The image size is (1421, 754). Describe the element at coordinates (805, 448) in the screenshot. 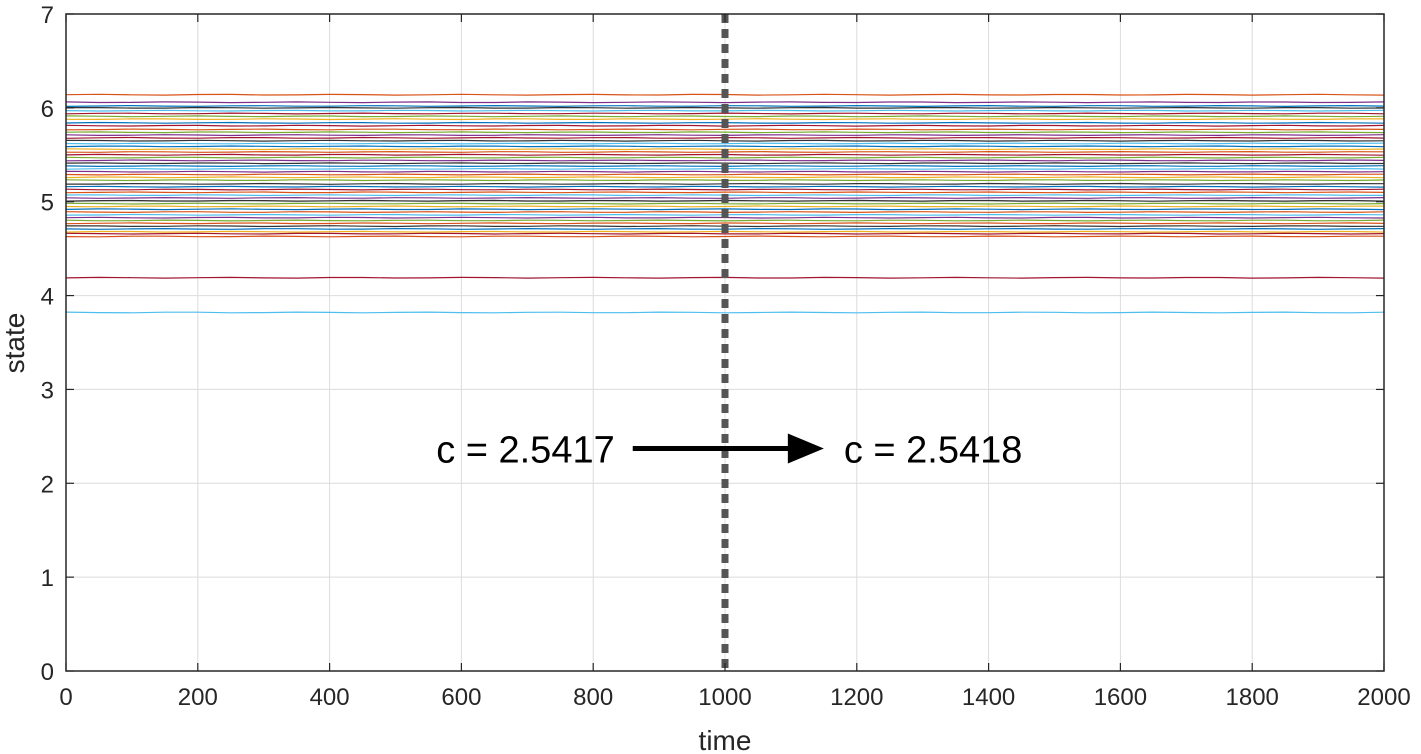

I see `annotation-arrowhead` at that location.